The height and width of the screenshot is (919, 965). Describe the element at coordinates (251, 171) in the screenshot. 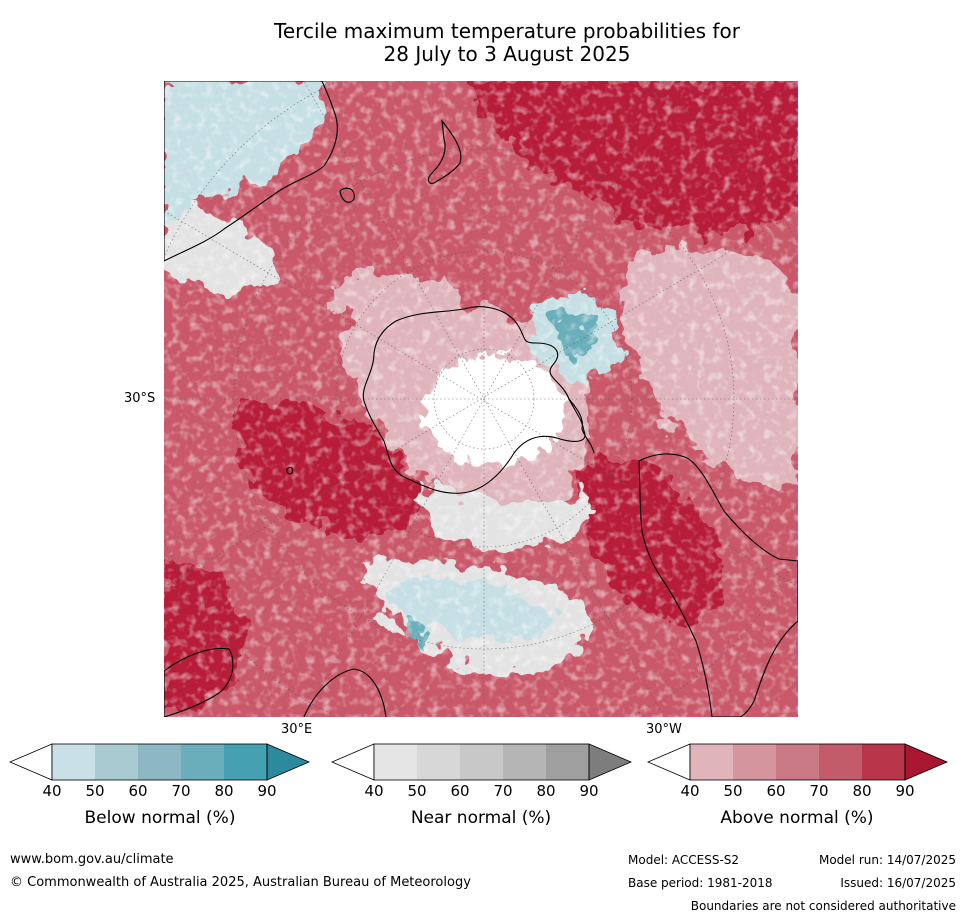

I see `coastline-australia` at that location.